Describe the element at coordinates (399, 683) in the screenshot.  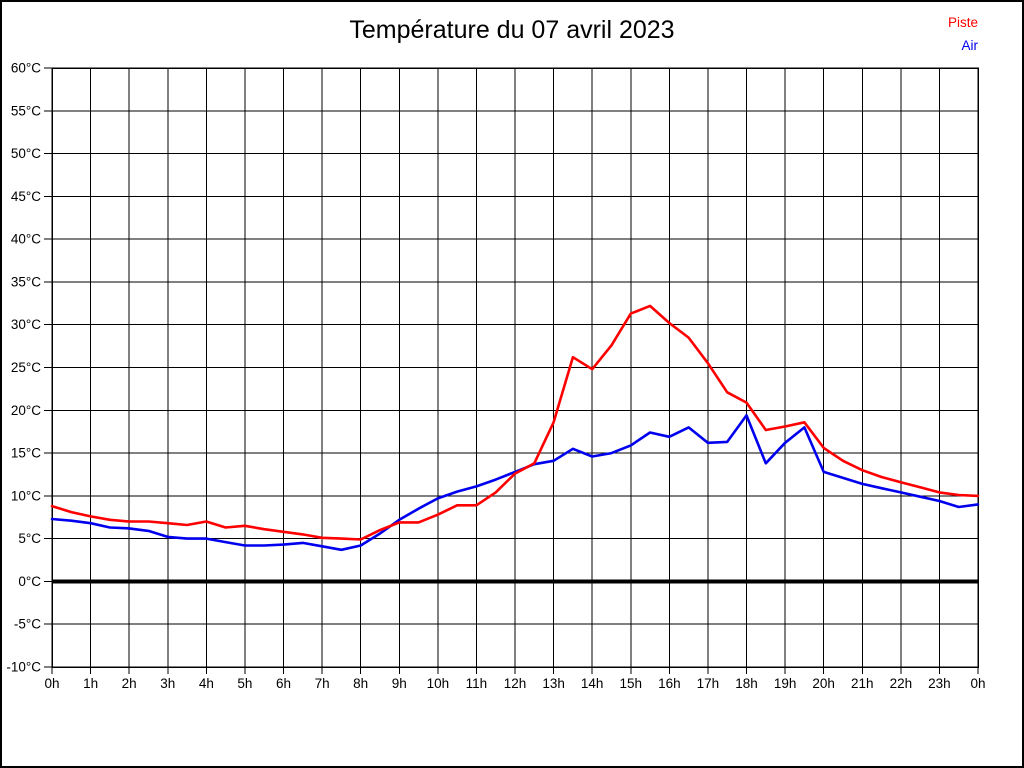
I see `x-axis-label: 9h` at that location.